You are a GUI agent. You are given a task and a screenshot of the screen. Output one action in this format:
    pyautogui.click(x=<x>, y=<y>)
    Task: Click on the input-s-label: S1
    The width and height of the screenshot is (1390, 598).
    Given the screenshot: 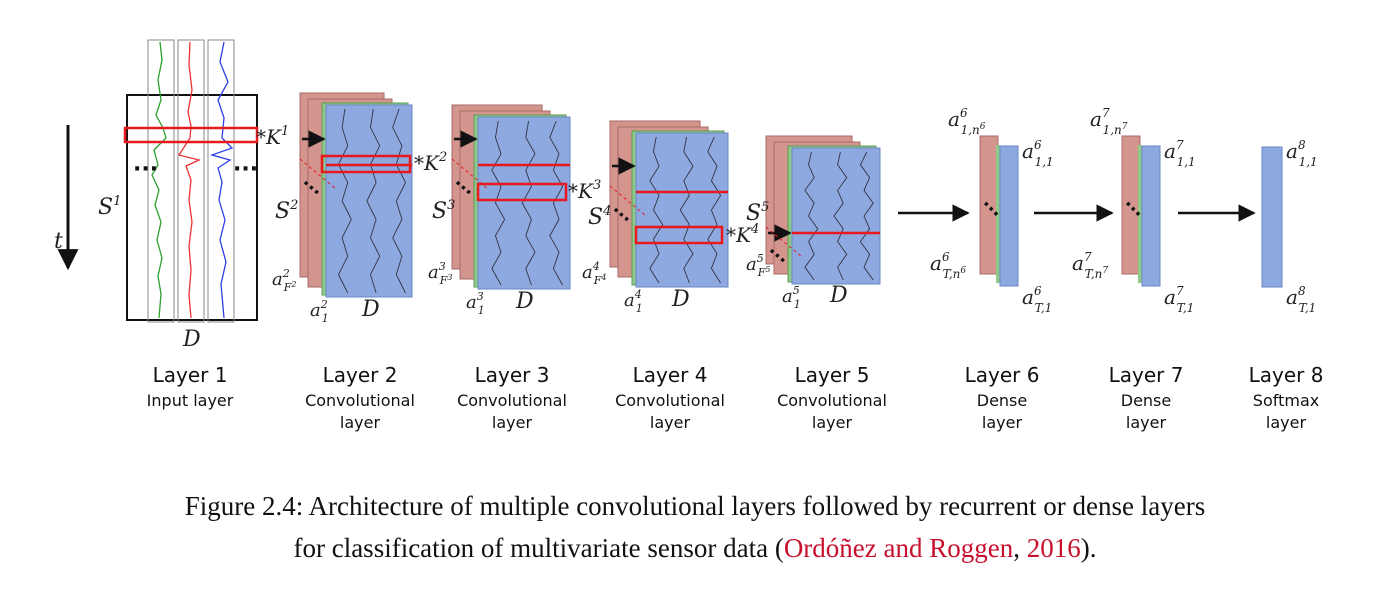 What is the action you would take?
    pyautogui.click(x=109, y=207)
    